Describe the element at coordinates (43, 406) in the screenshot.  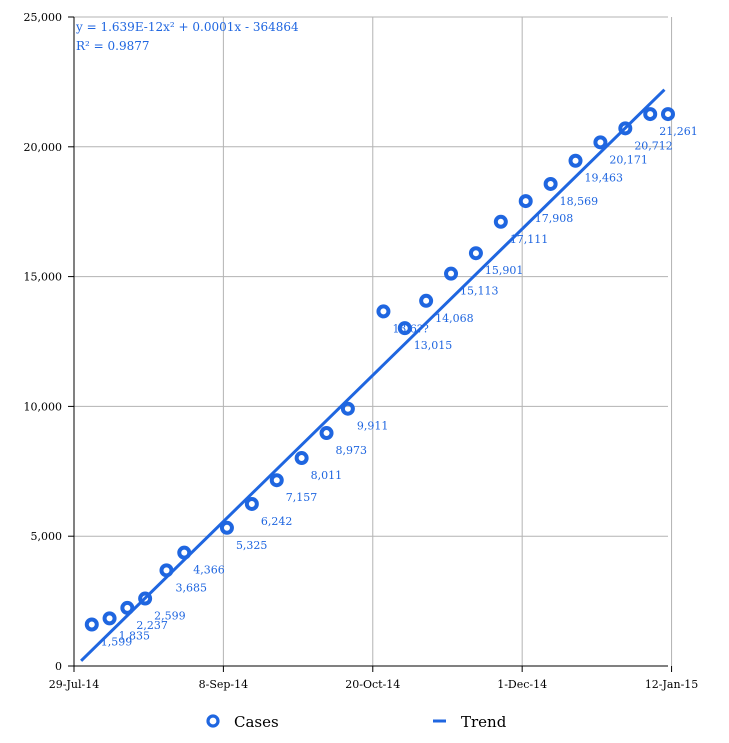
I see `y-tick-label: 10,000` at that location.